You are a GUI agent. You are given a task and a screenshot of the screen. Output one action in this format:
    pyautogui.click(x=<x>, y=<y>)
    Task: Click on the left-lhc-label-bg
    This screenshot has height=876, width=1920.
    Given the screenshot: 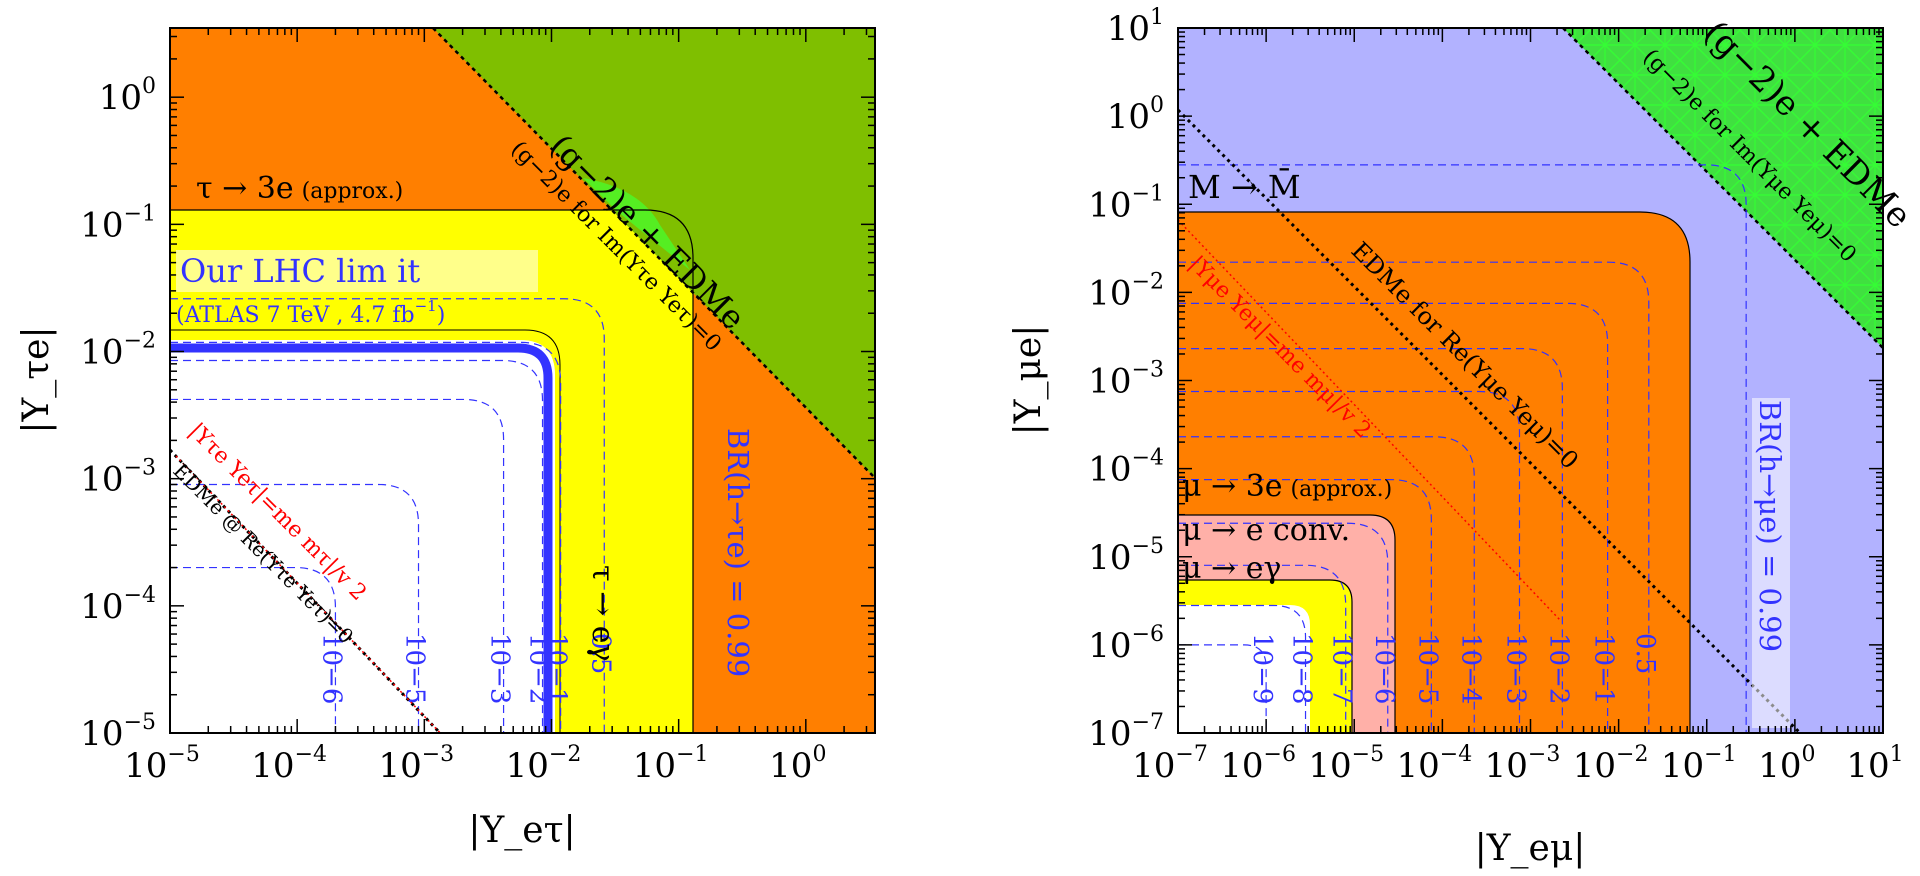 What is the action you would take?
    pyautogui.click(x=357, y=271)
    